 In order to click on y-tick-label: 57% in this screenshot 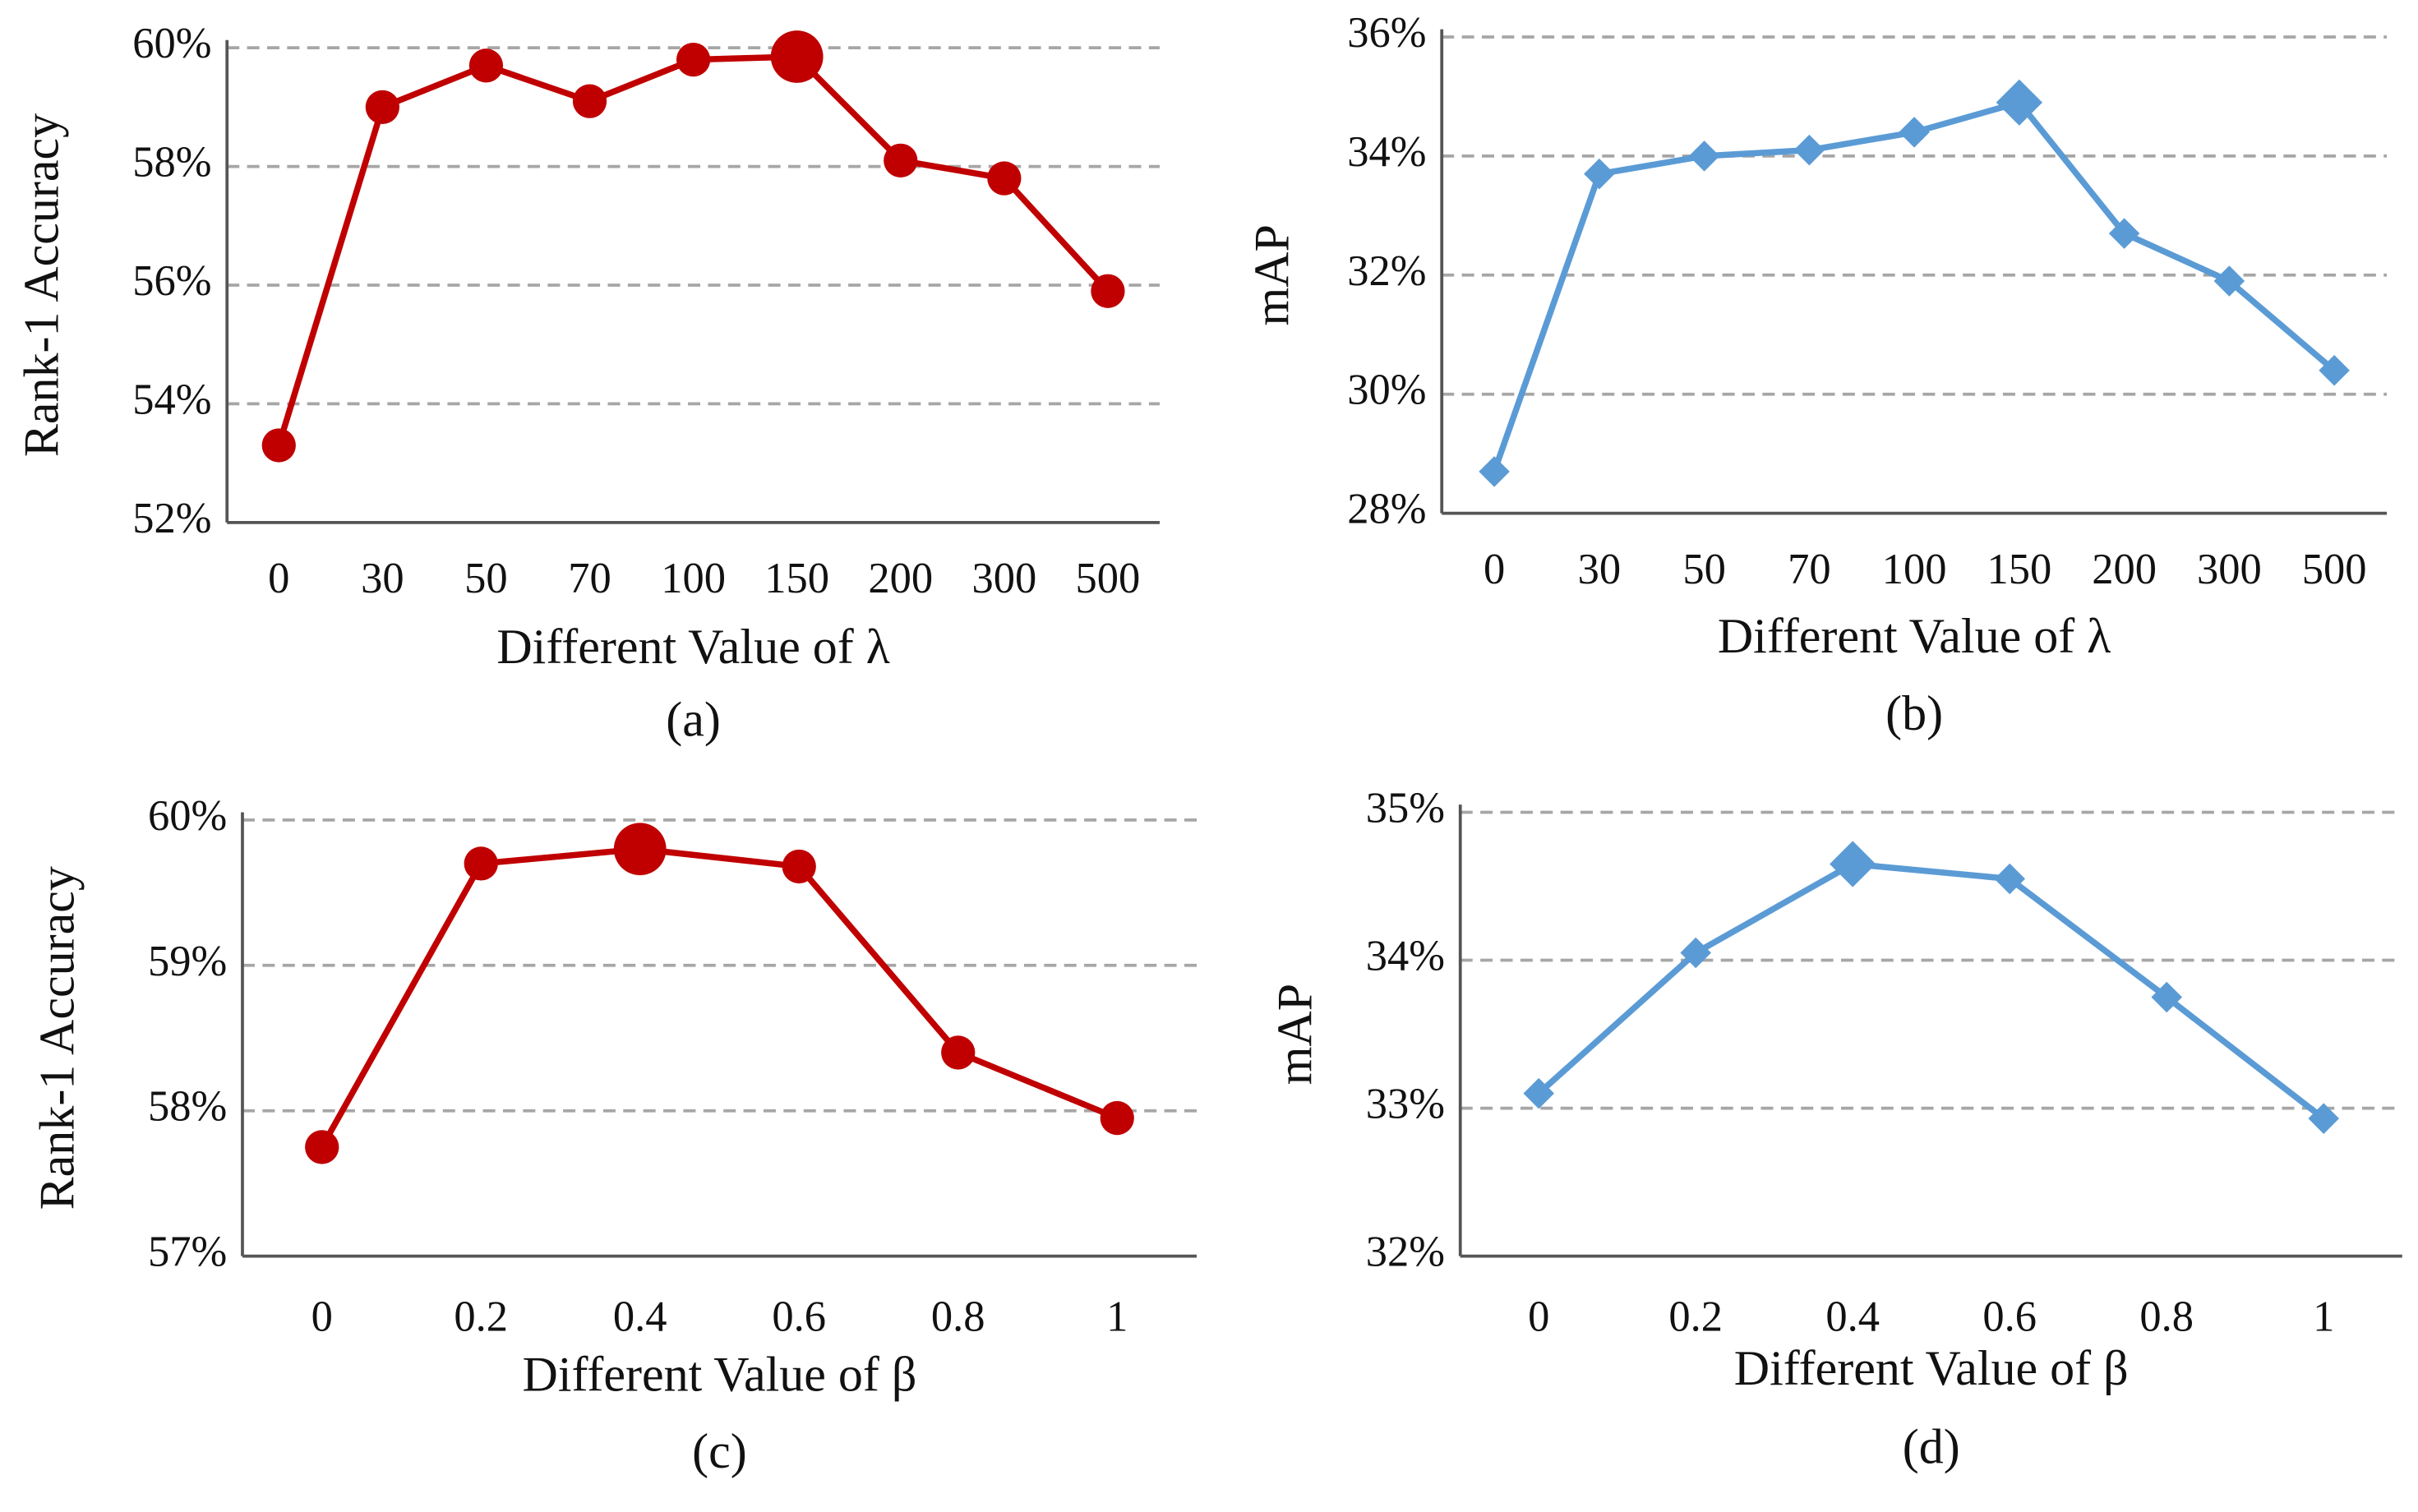, I will do `click(187, 1252)`.